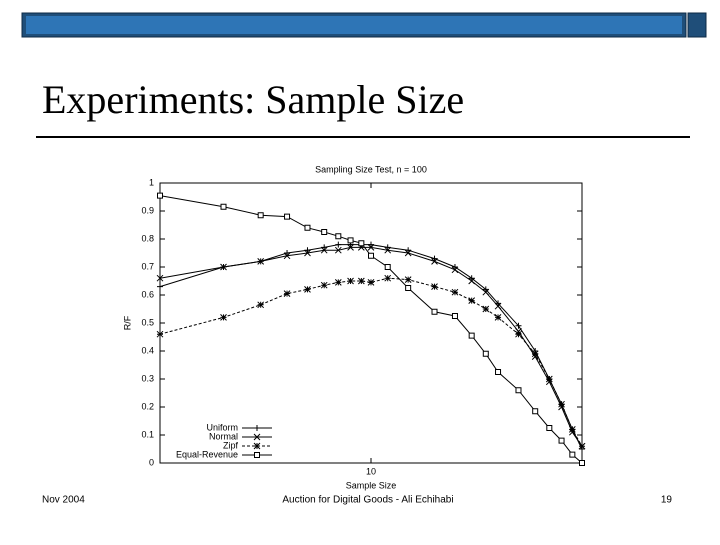  What do you see at coordinates (147, 322) in the screenshot?
I see `y-tick-label: 0.5` at bounding box center [147, 322].